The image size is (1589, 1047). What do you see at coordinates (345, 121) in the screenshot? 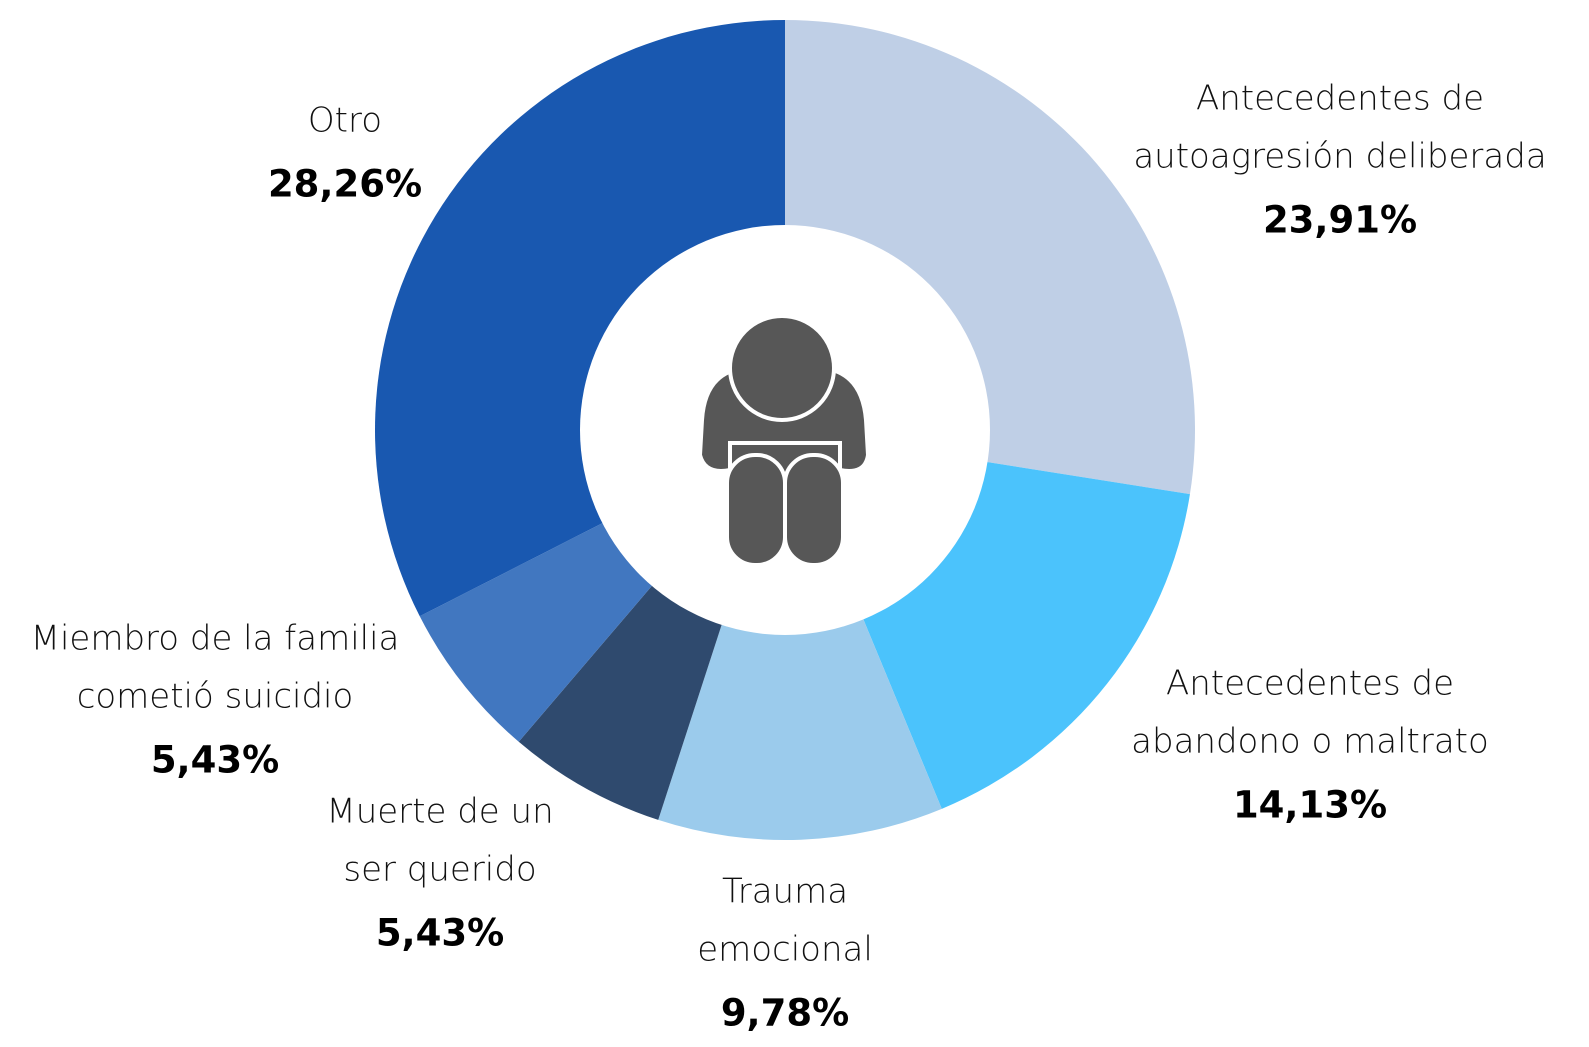
I see `slice-label: Otro` at bounding box center [345, 121].